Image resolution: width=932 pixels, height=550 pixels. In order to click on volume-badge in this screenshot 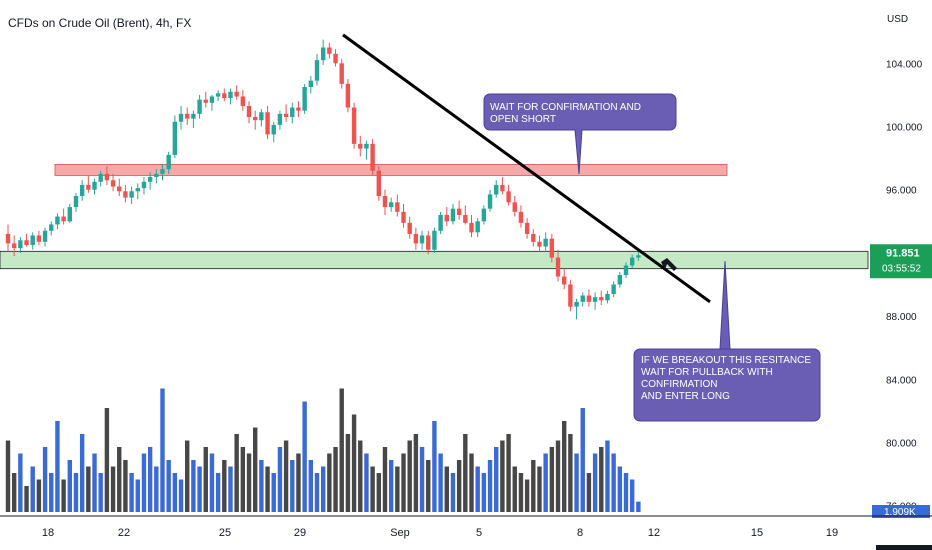, I will do `click(901, 511)`.